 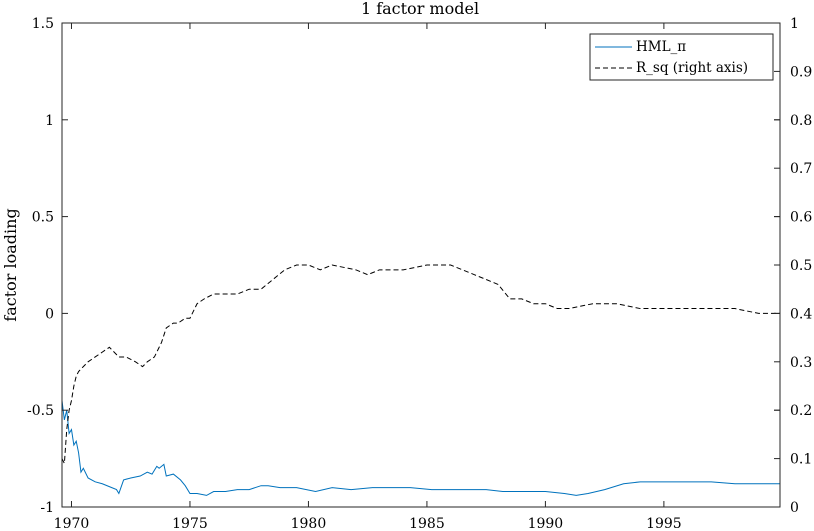 What do you see at coordinates (692, 68) in the screenshot?
I see `legend-label-rsq: R_sq (right axis)` at bounding box center [692, 68].